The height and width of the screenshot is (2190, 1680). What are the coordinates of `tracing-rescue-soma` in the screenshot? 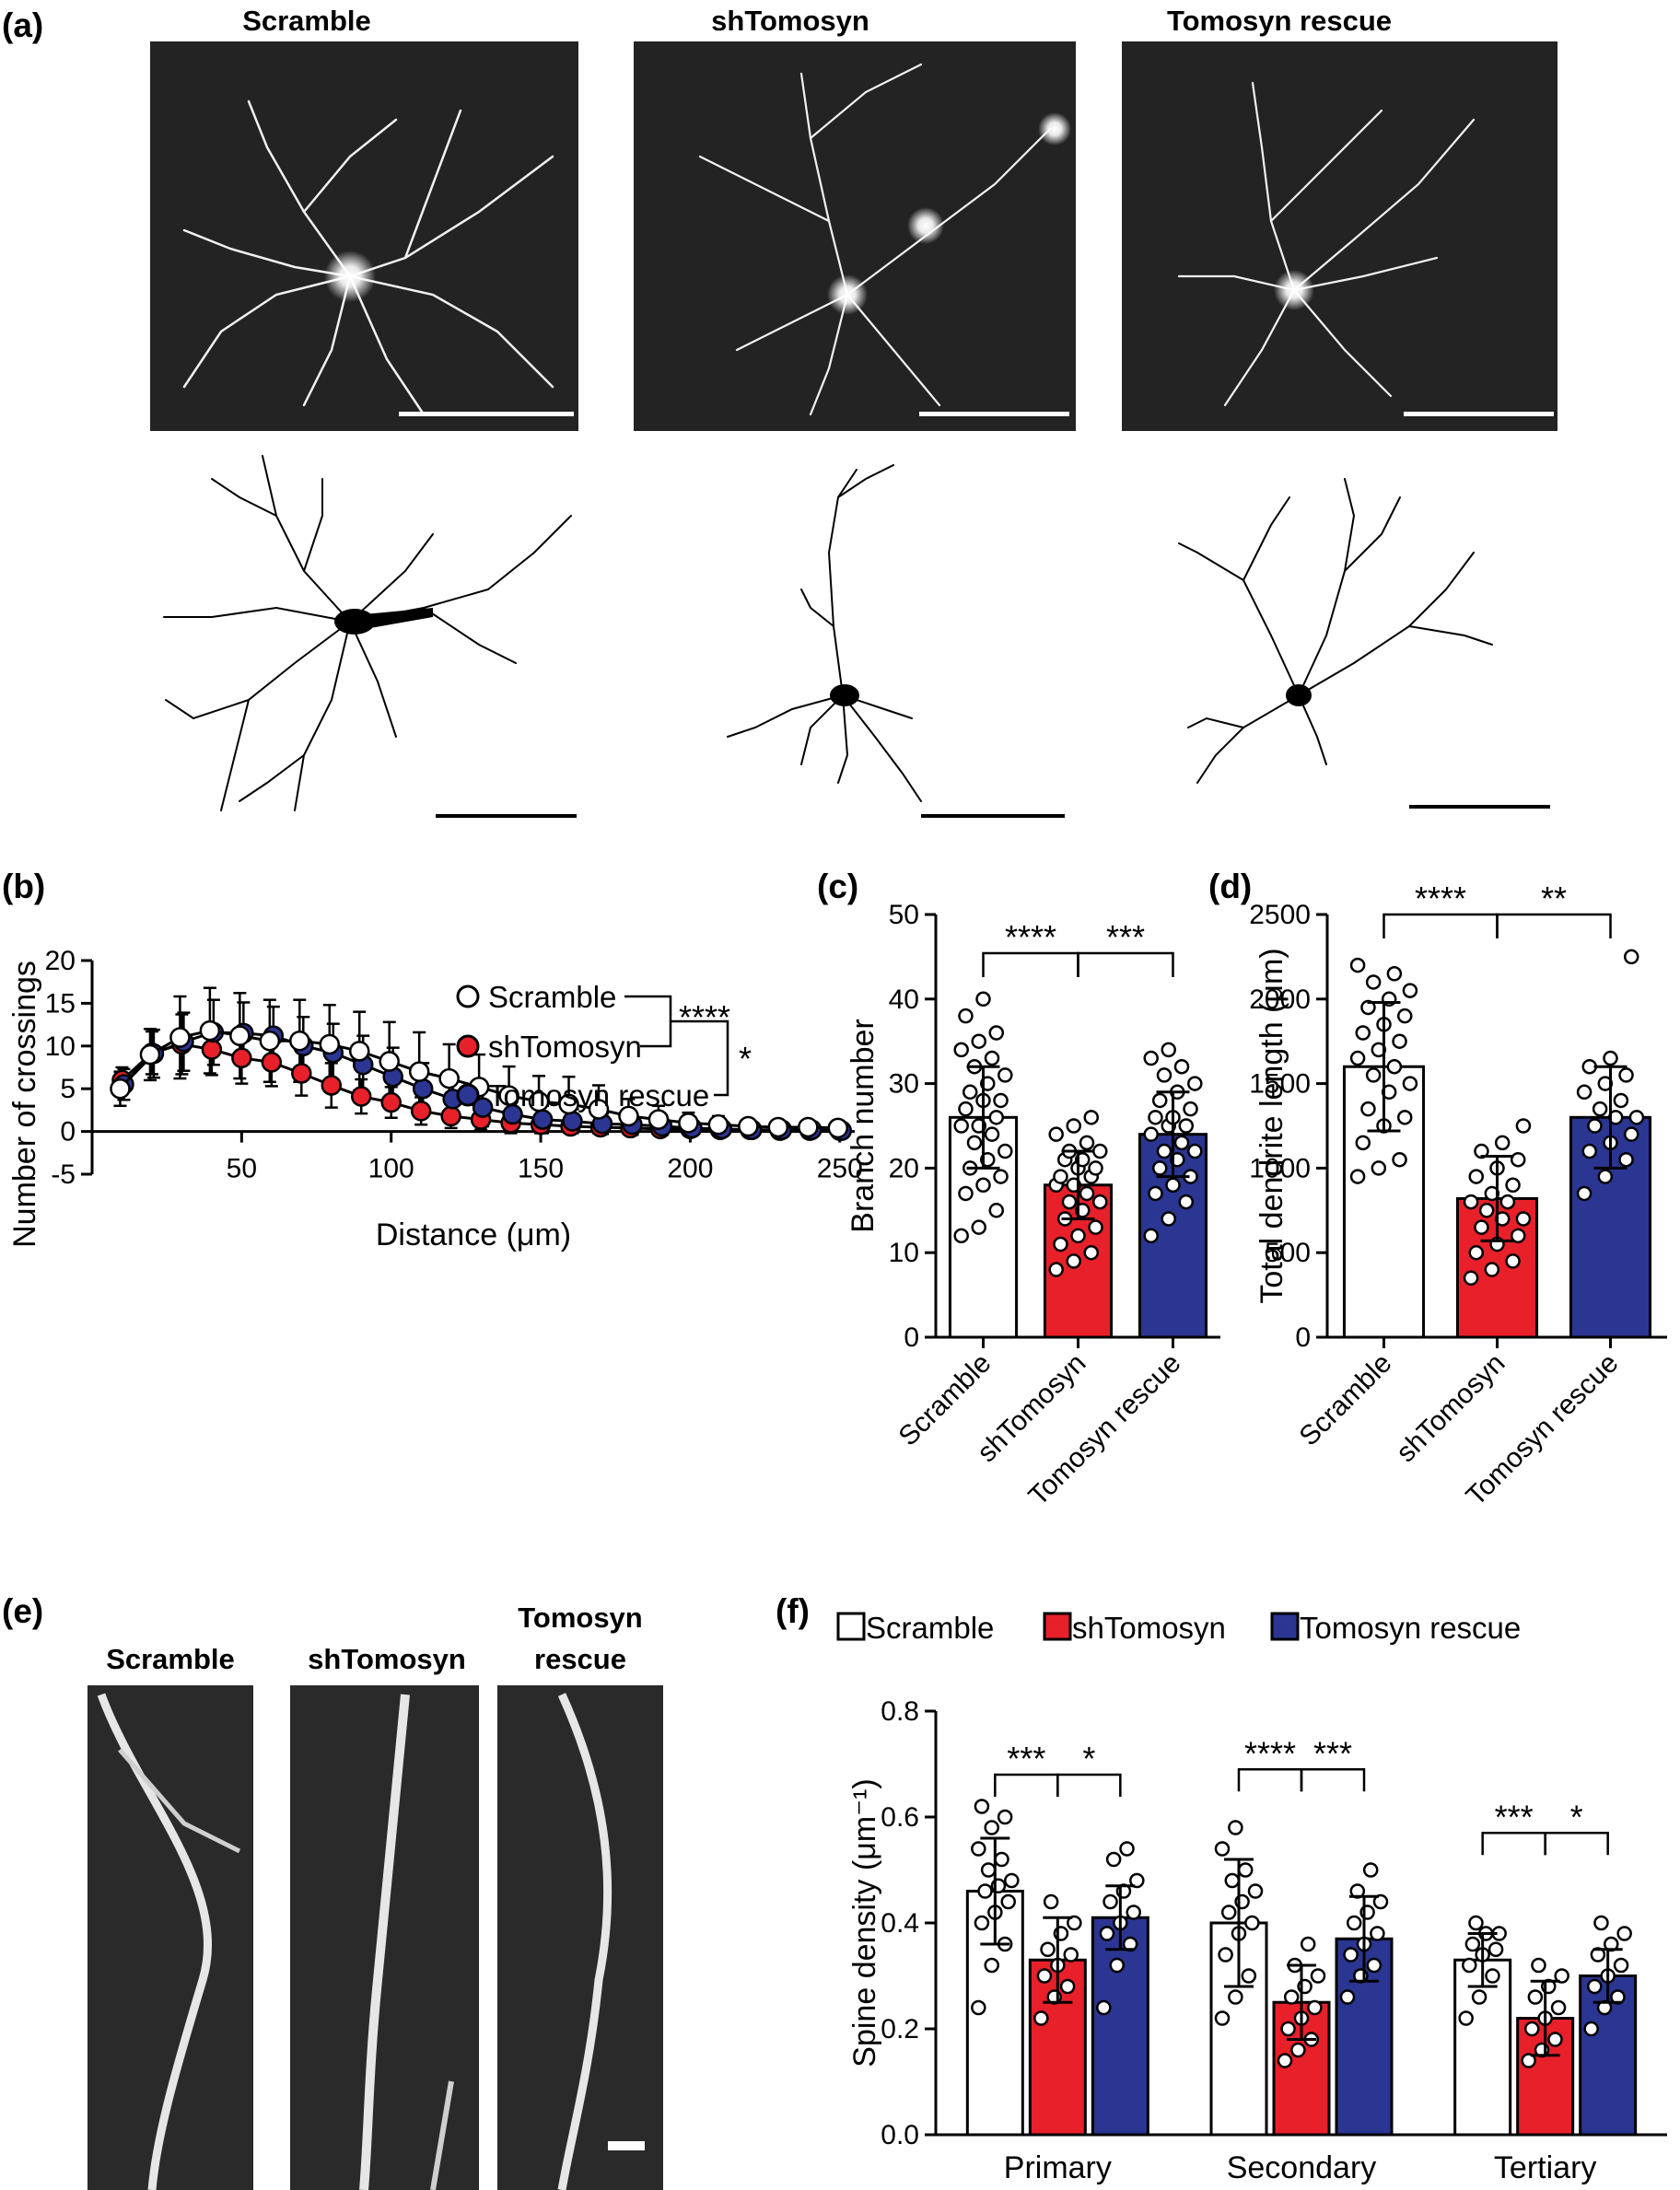 It's located at (1299, 695).